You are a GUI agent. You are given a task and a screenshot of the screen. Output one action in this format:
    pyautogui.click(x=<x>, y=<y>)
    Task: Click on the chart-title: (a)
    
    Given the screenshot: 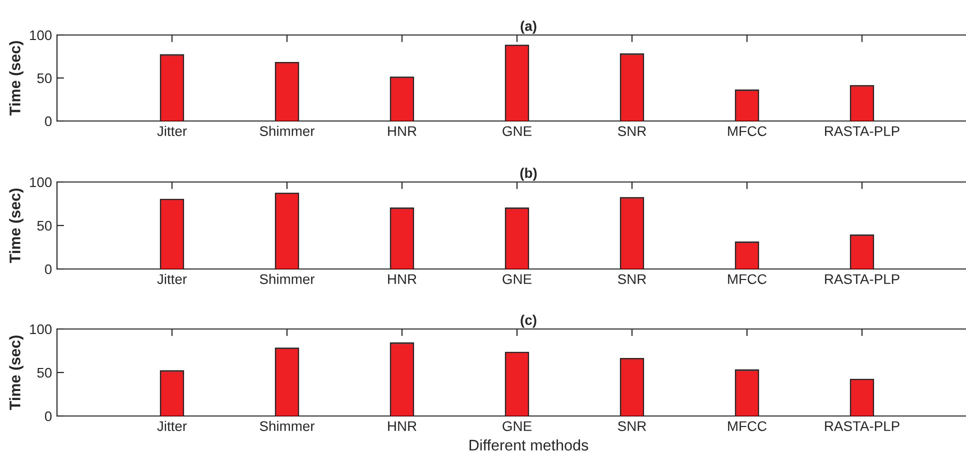 What is the action you would take?
    pyautogui.click(x=528, y=27)
    